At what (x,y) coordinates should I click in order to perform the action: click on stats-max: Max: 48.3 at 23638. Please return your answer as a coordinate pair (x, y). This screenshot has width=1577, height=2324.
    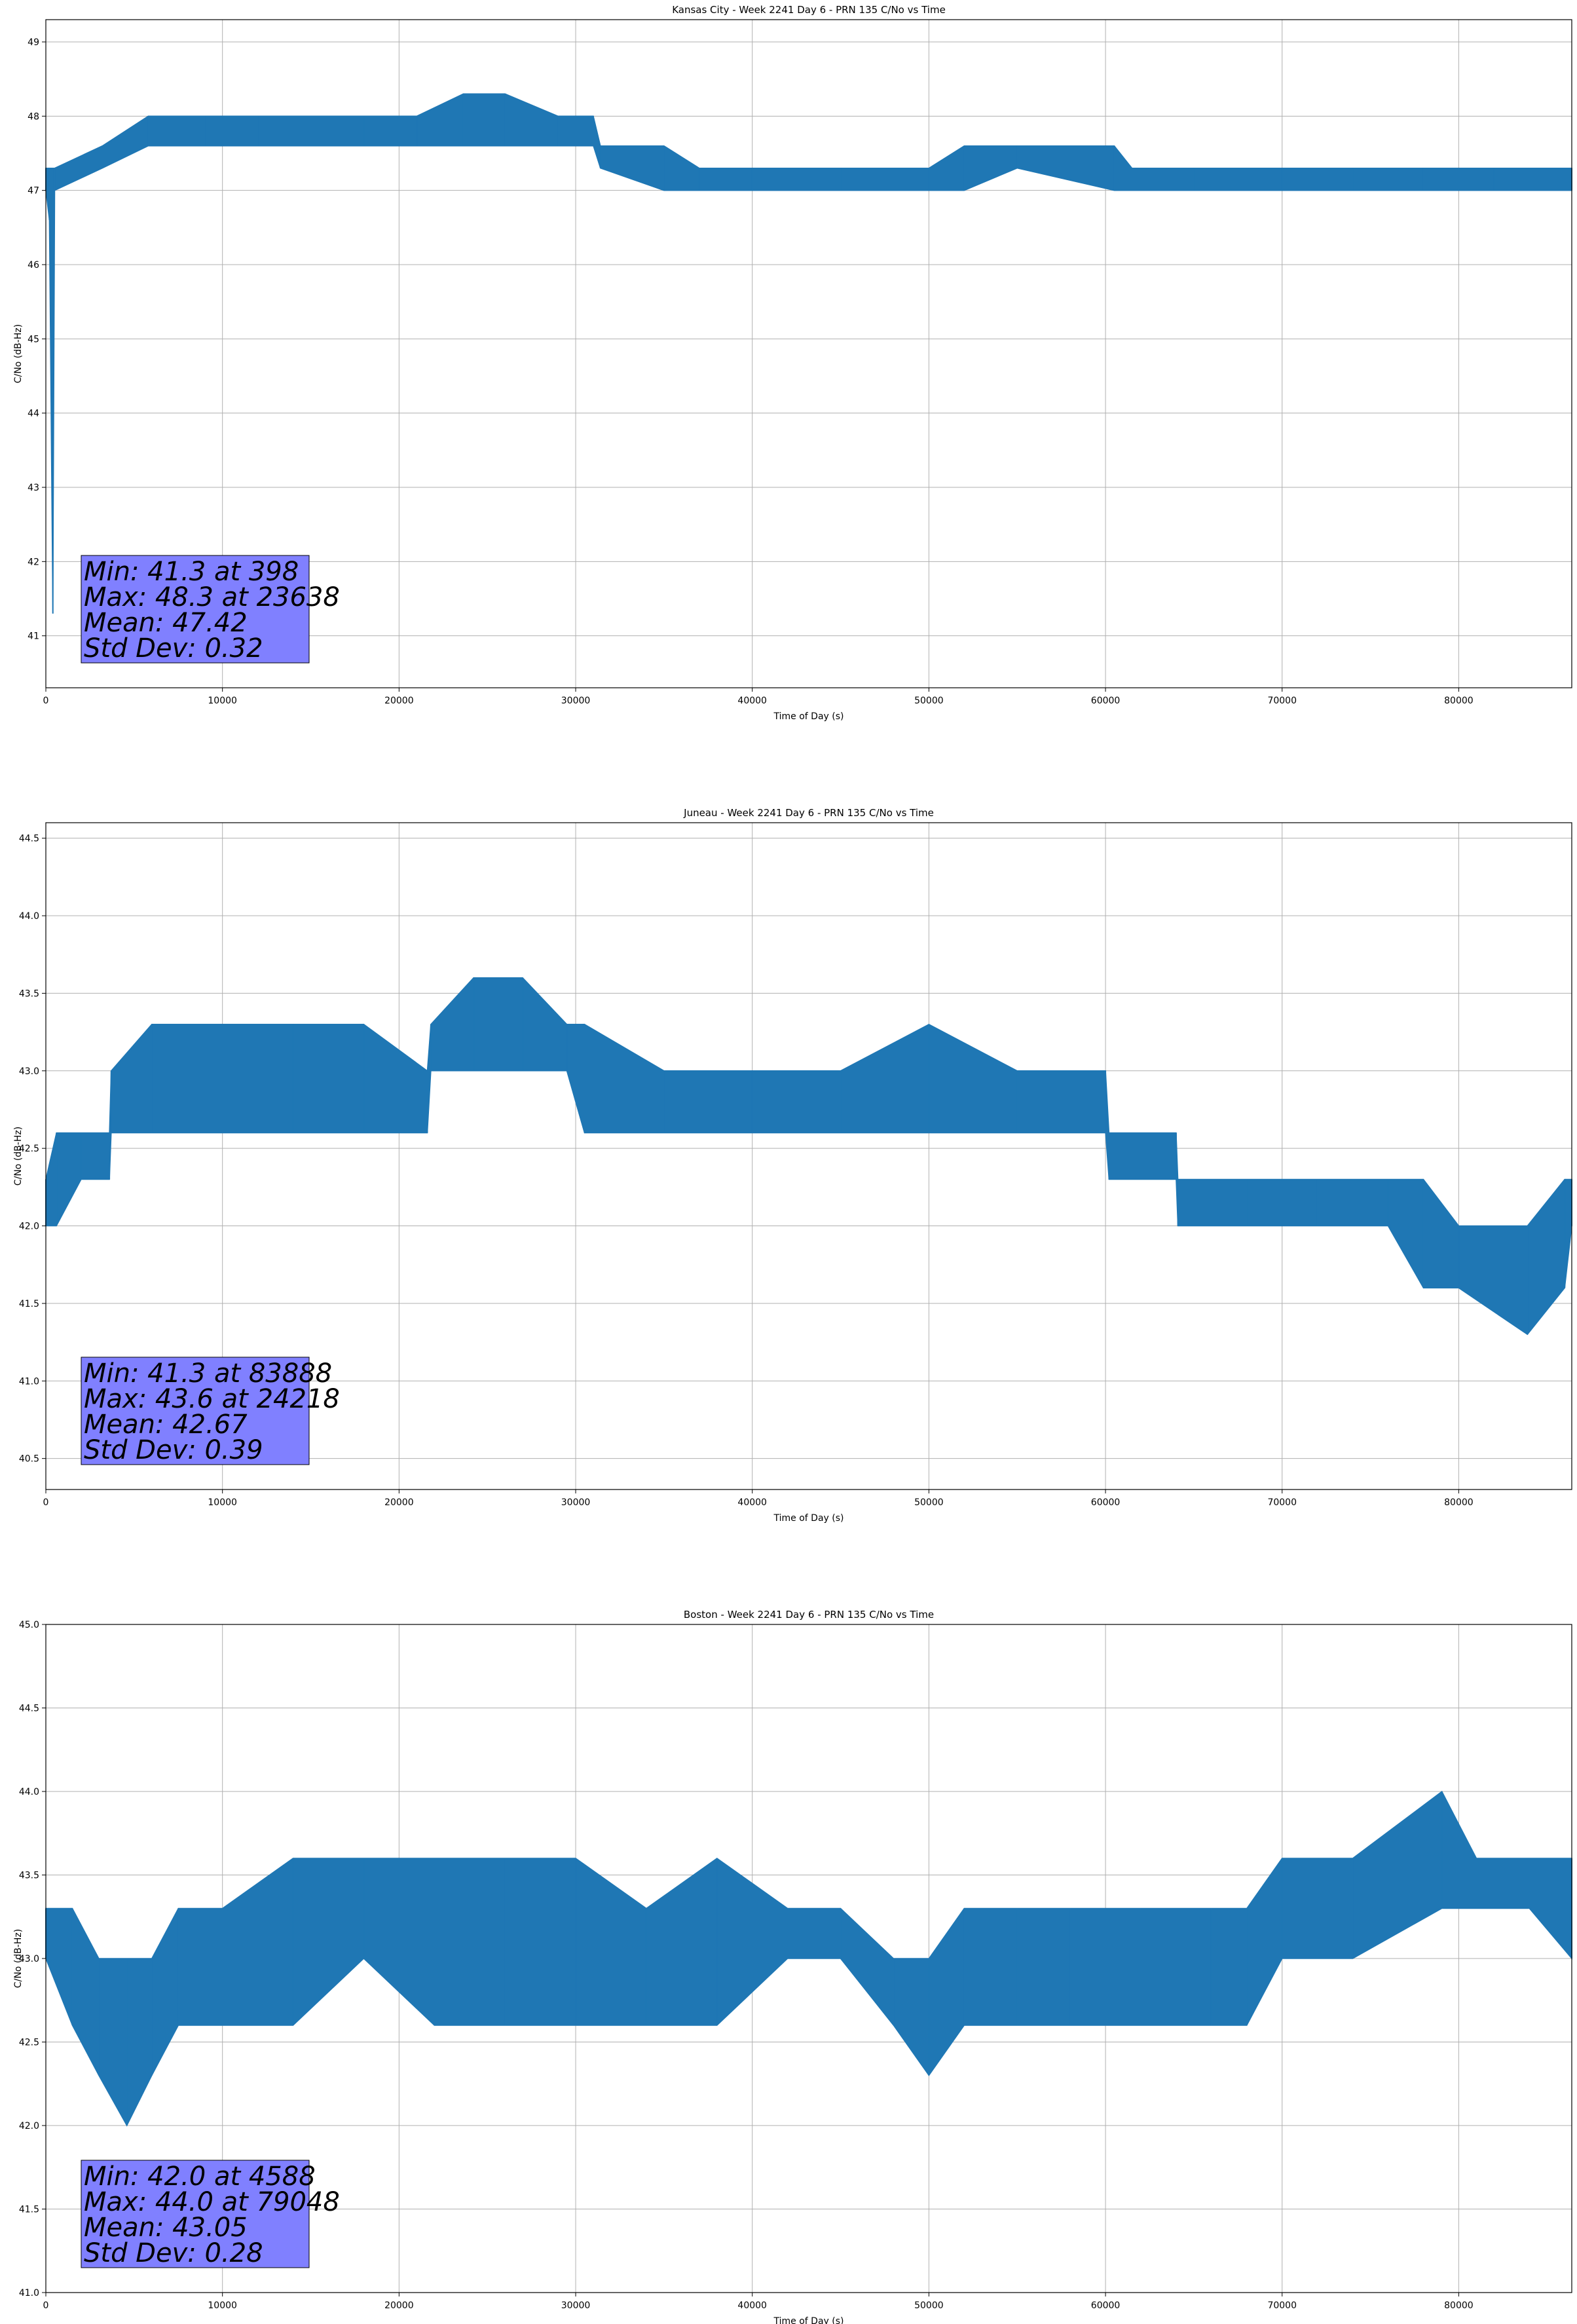
    Looking at the image, I should click on (212, 597).